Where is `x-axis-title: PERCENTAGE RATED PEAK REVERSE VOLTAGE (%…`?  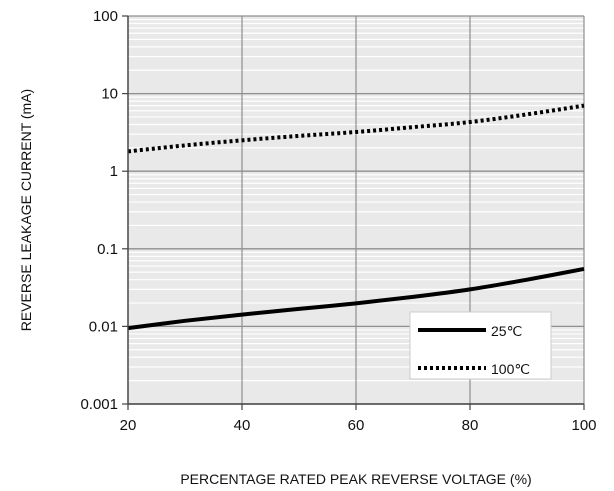
x-axis-title: PERCENTAGE RATED PEAK REVERSE VOLTAGE (%… is located at coordinates (355, 479).